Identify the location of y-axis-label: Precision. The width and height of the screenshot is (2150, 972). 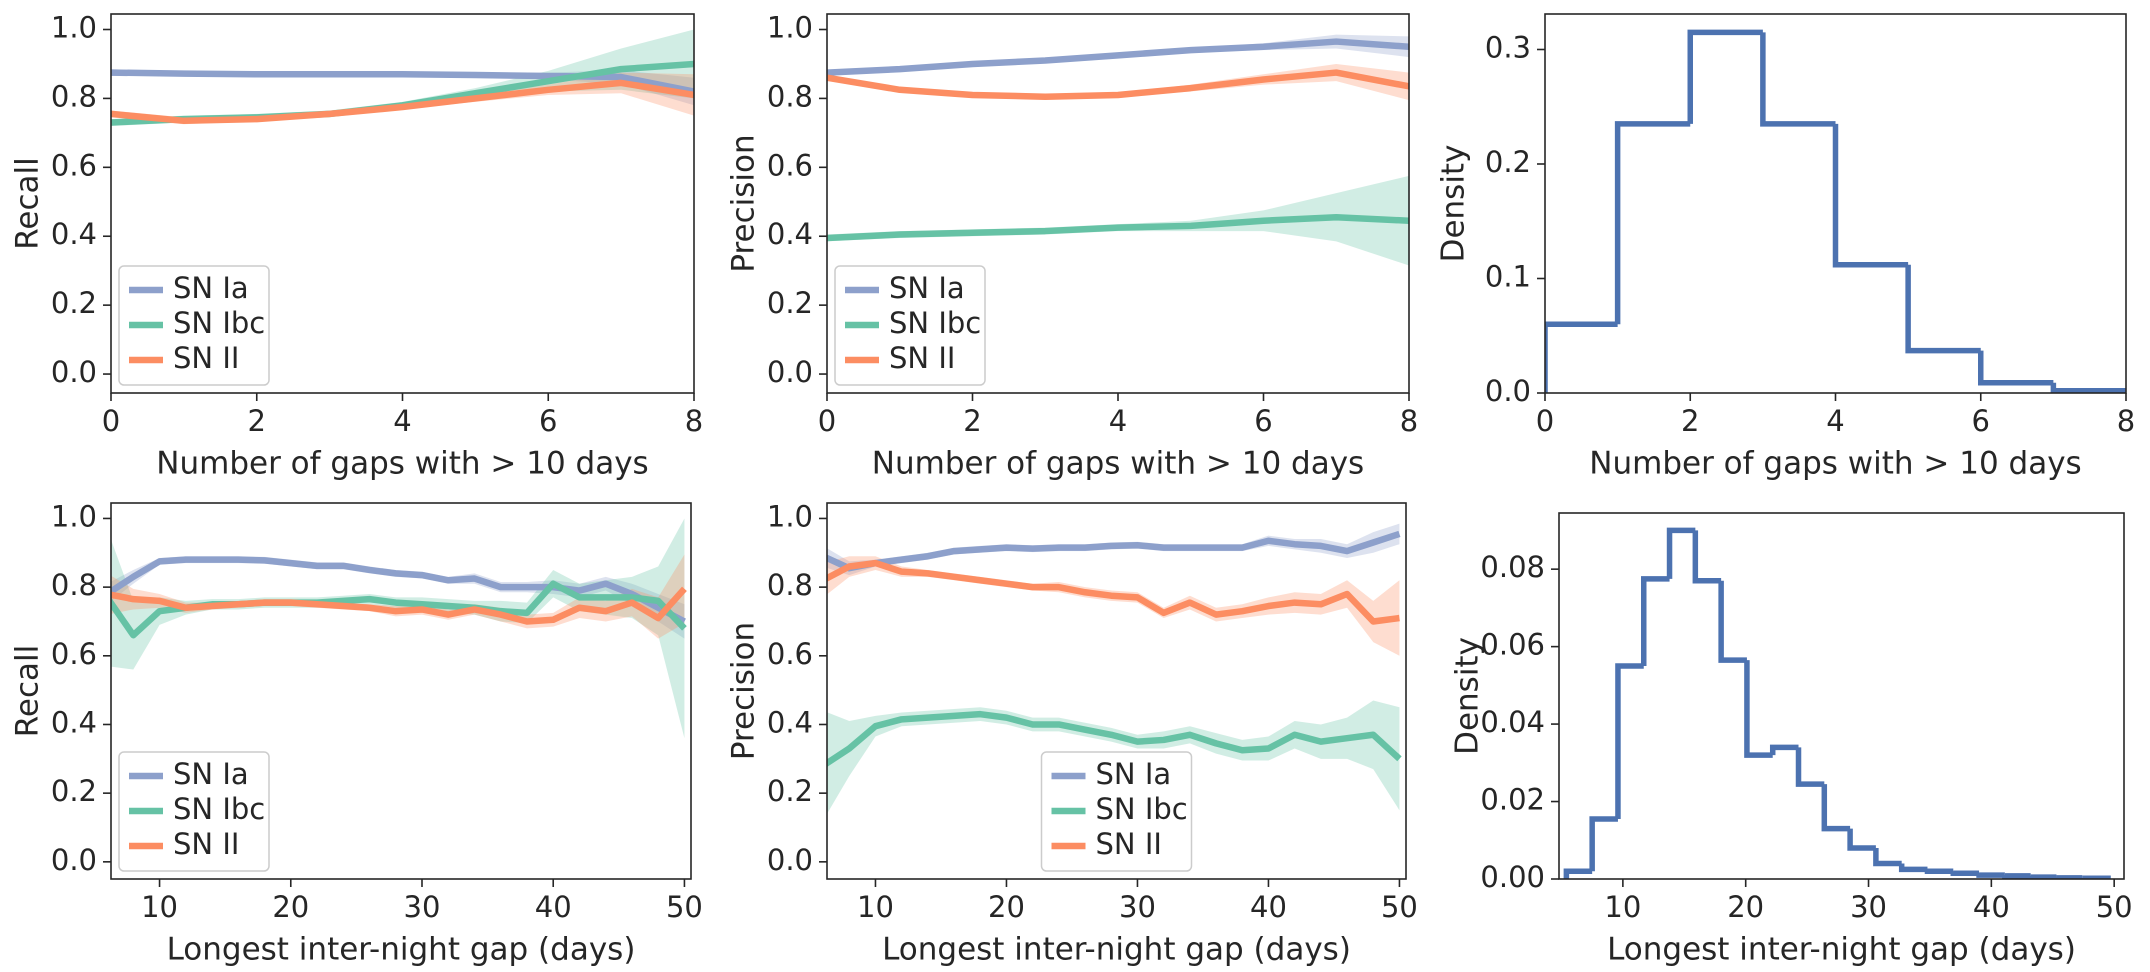
(744, 203).